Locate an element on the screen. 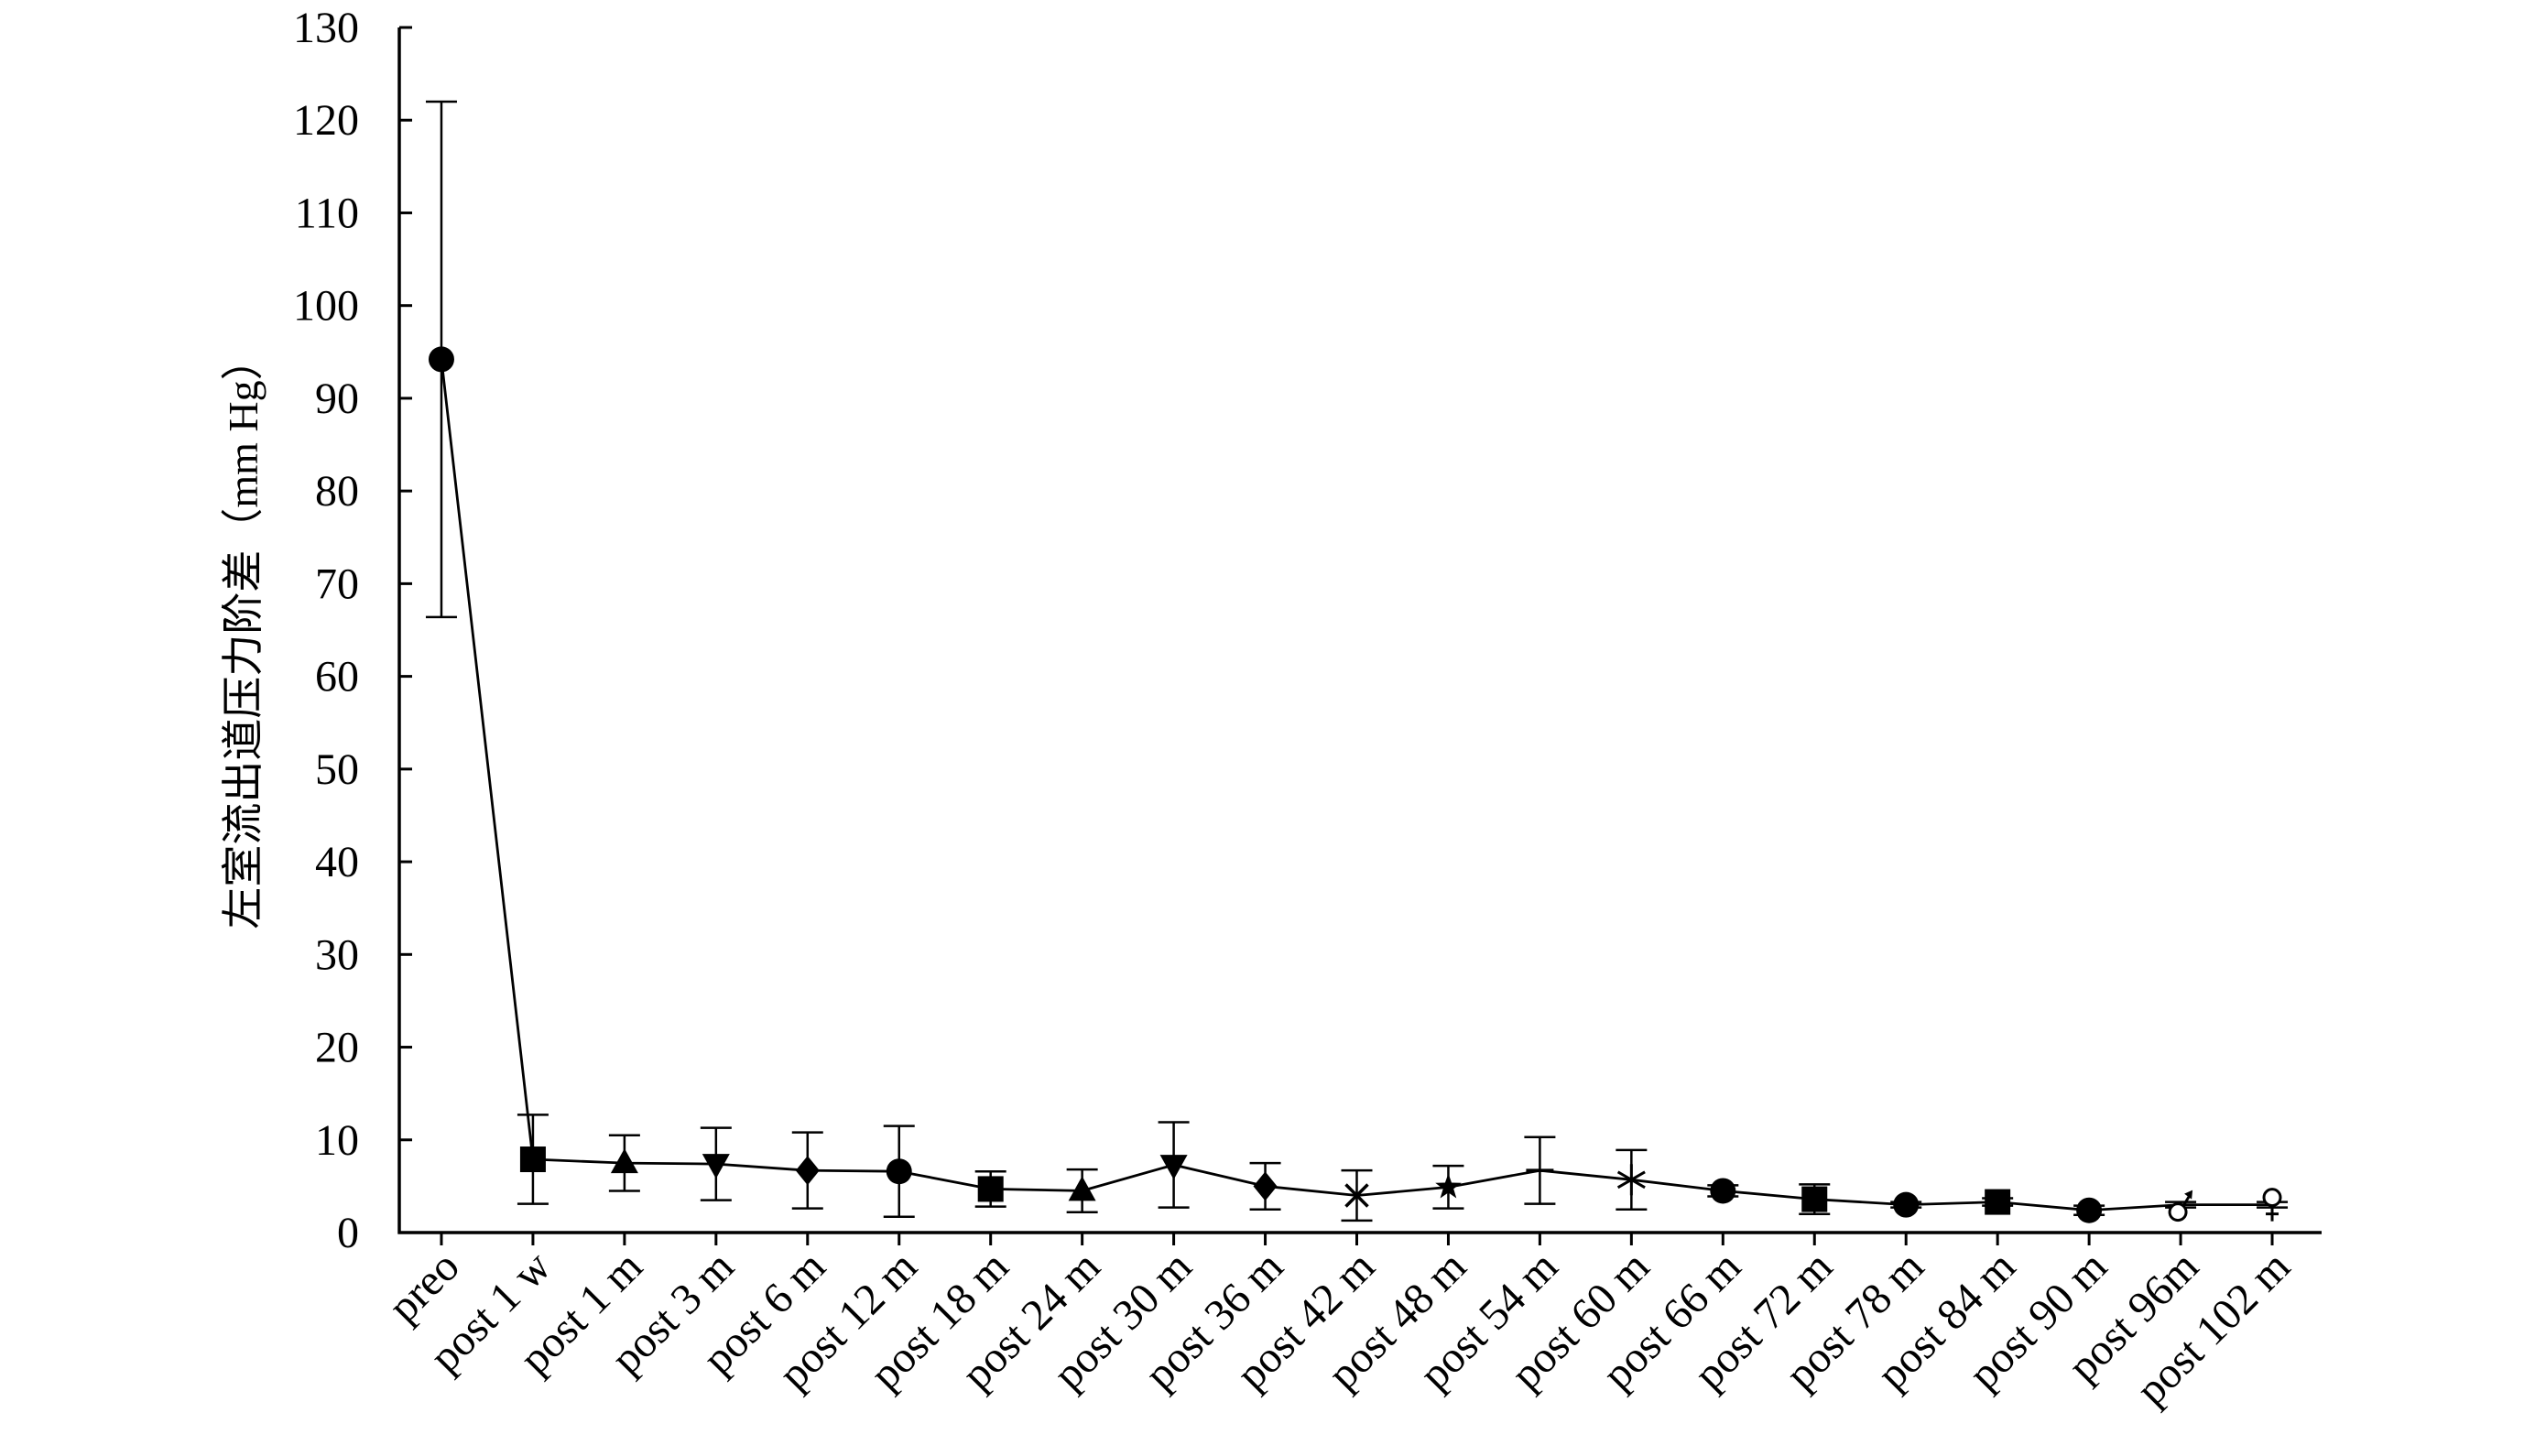 The width and height of the screenshot is (2524, 1456). y-tick-label: 130 is located at coordinates (326, 28).